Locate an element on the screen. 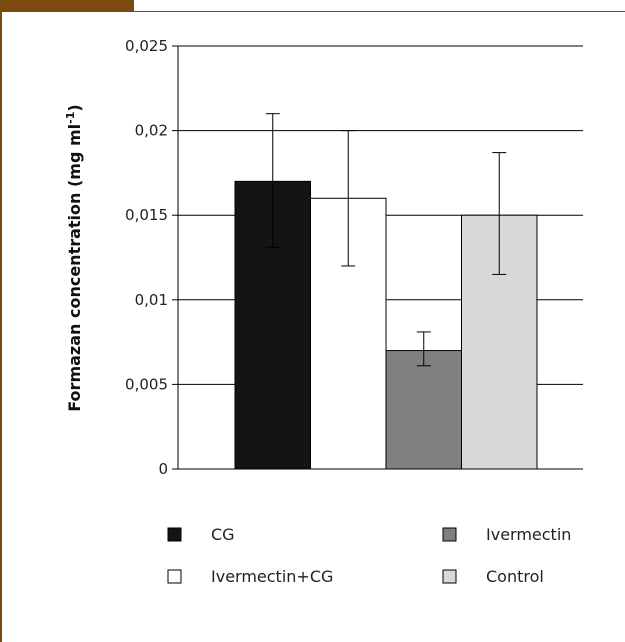 The width and height of the screenshot is (625, 642). legend: CG Ivermectin Ivermectin+CG Control is located at coordinates (369, 555).